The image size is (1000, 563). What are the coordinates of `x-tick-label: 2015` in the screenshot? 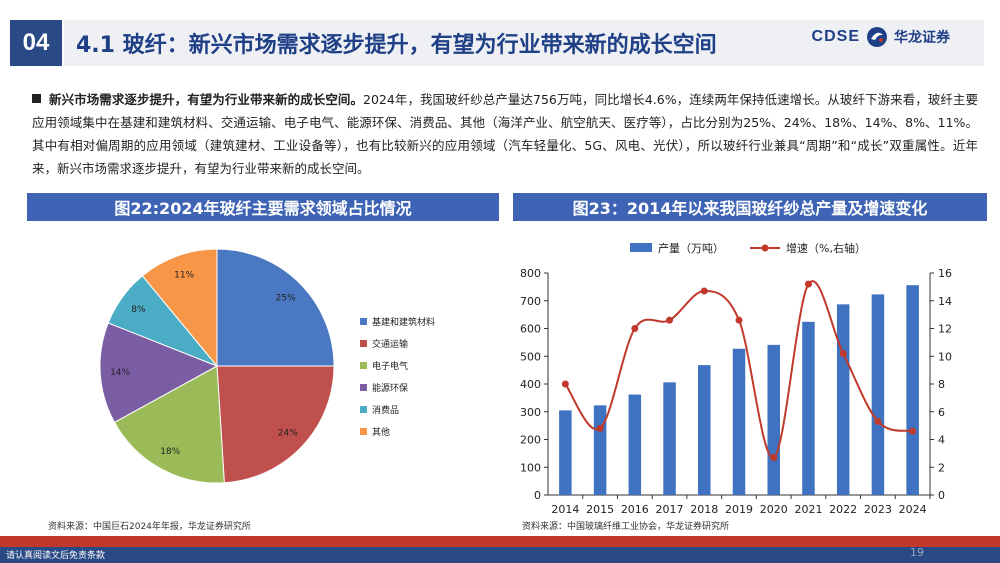 It's located at (600, 509).